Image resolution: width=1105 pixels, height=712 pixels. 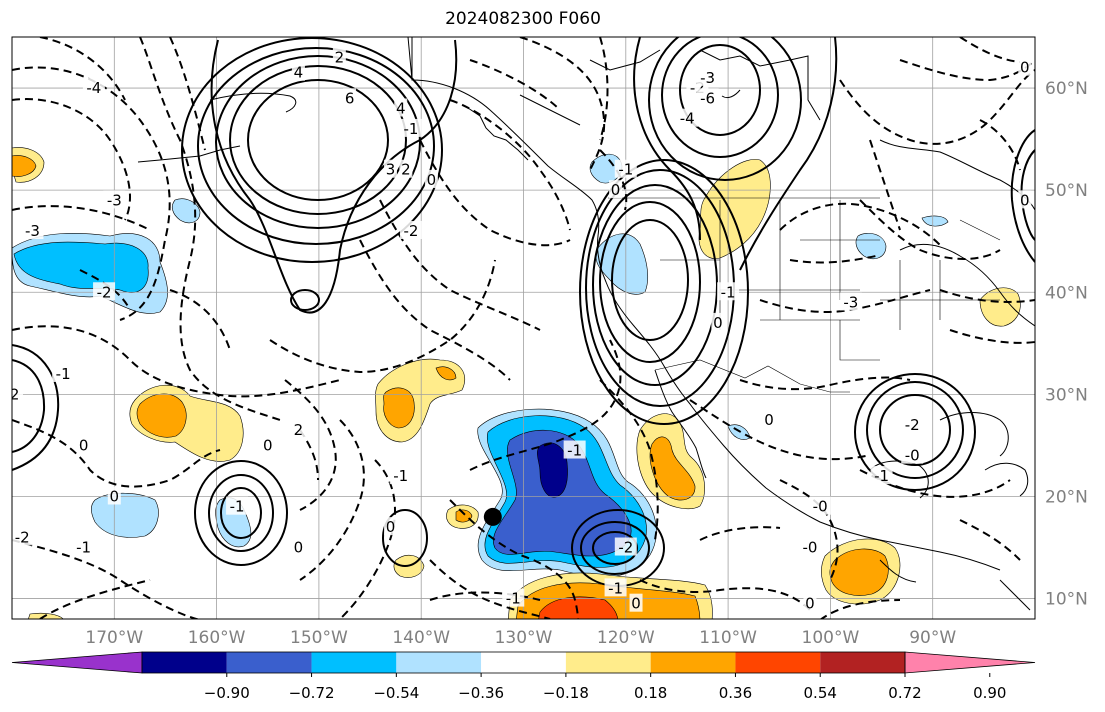 What do you see at coordinates (396, 693) in the screenshot?
I see `colorbar-tick-label: −0.54` at bounding box center [396, 693].